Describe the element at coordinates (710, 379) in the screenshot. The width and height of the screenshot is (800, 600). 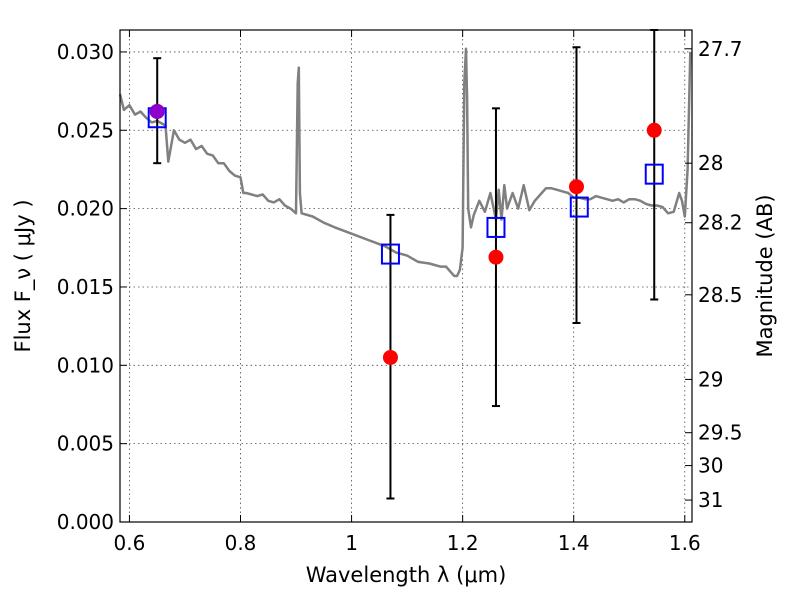
I see `right-tick-label: 29` at that location.